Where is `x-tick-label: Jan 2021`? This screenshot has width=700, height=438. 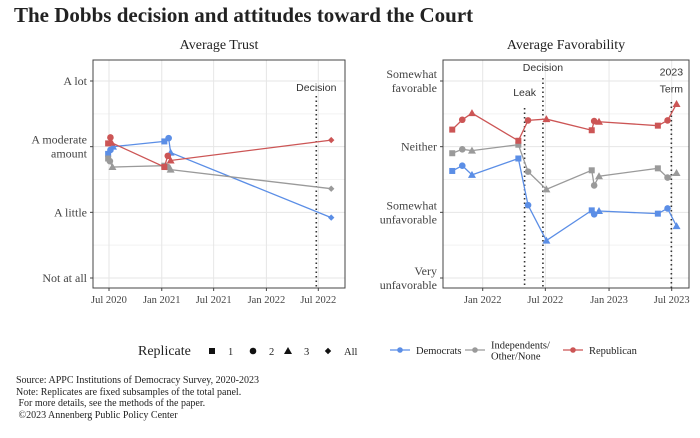
x-tick-label: Jan 2021 is located at coordinates (162, 300).